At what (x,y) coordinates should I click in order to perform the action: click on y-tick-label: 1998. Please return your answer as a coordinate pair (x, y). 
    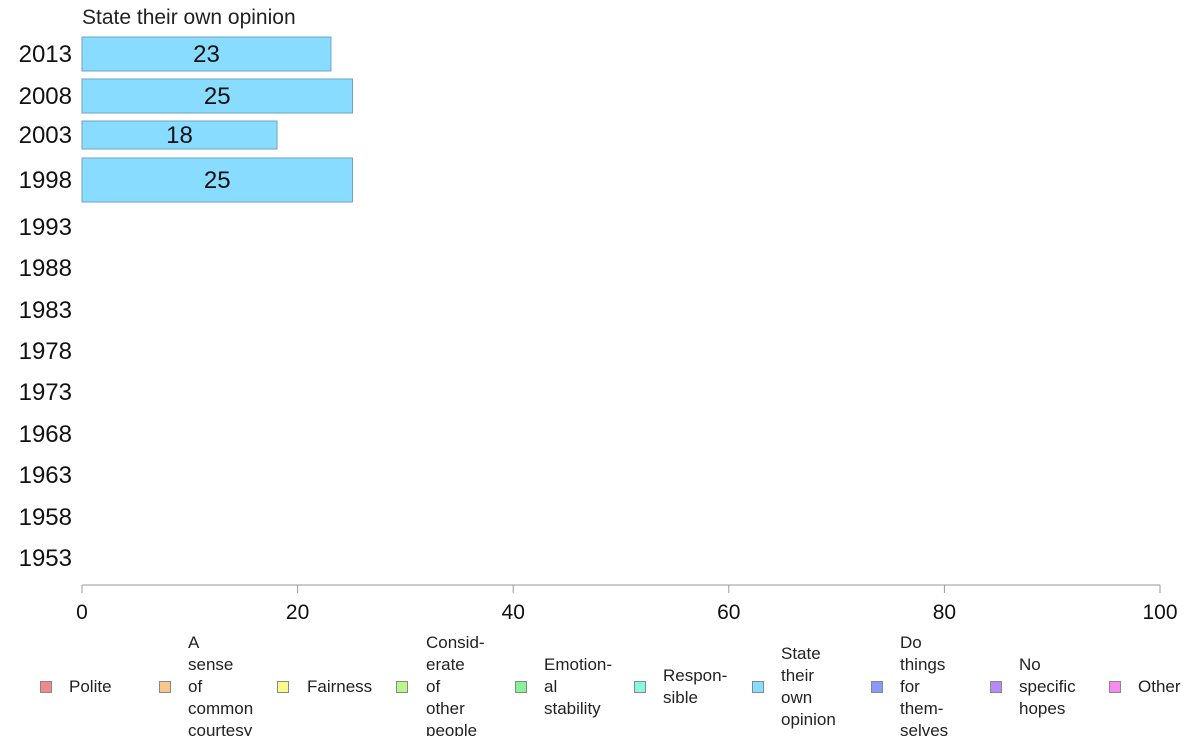
    Looking at the image, I should click on (45, 180).